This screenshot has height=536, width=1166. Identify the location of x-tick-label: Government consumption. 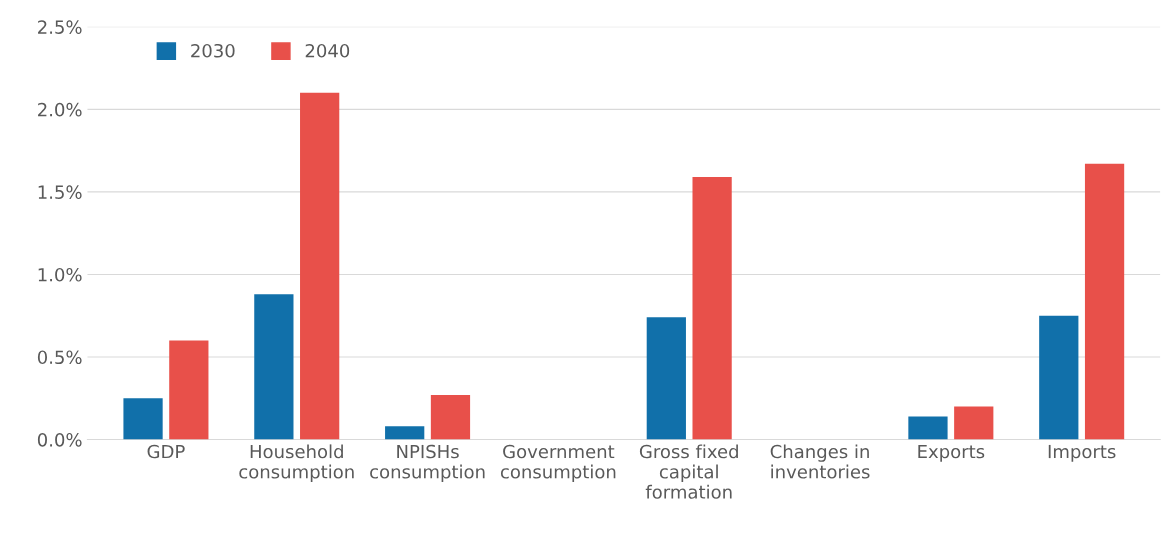
(558, 463).